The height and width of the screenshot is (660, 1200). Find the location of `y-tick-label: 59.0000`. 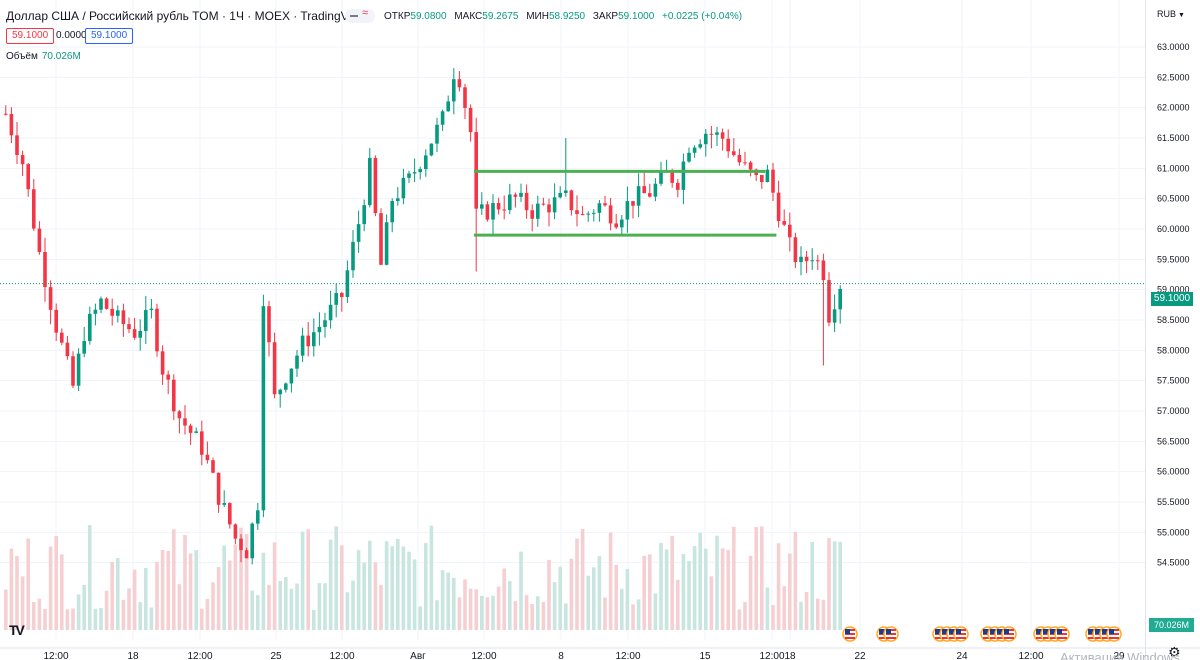

y-tick-label: 59.0000 is located at coordinates (1173, 290).